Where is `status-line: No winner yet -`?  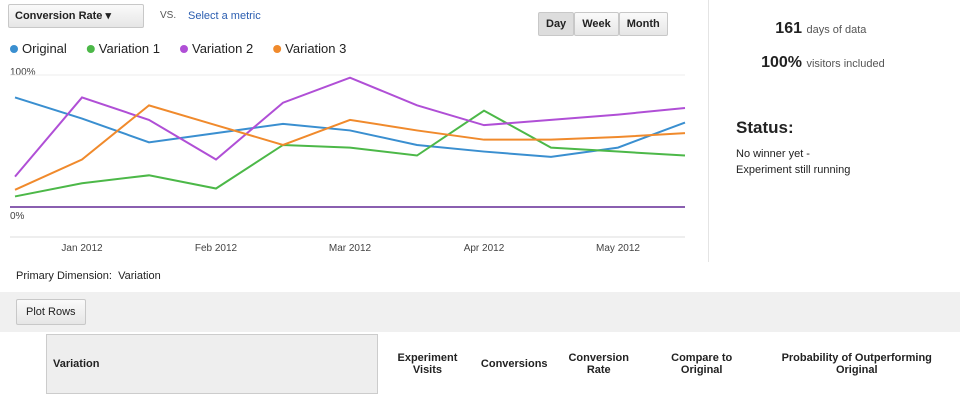
status-line: No winner yet - is located at coordinates (773, 154).